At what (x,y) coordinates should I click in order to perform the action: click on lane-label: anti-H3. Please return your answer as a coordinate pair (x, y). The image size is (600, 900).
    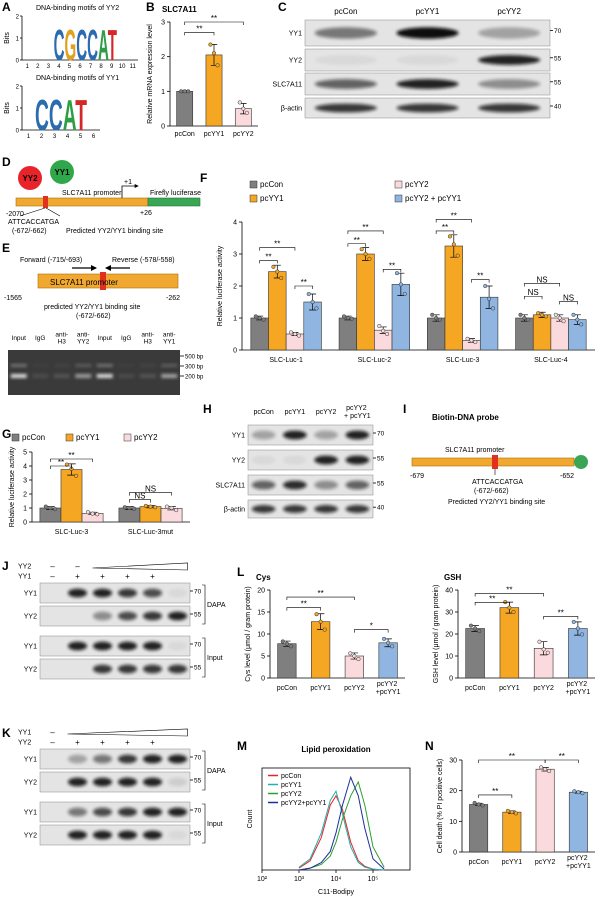
    Looking at the image, I should click on (147, 338).